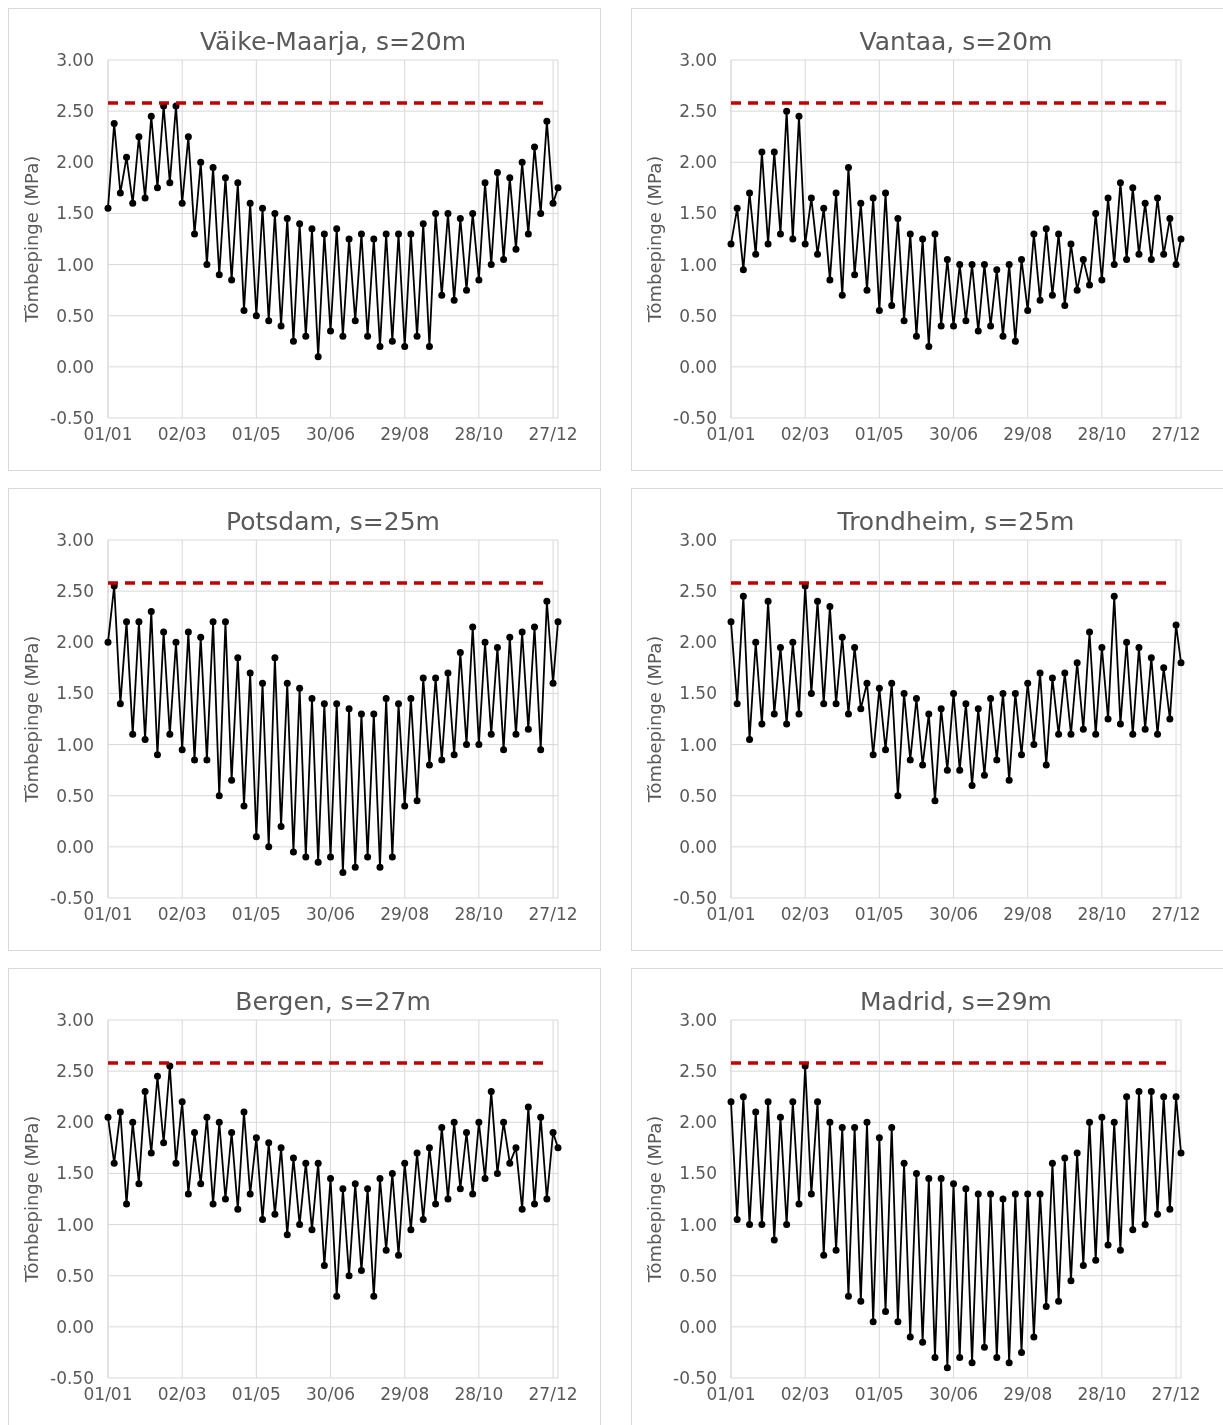  I want to click on chart-title: Väike-Maarja, s=20m, so click(333, 41).